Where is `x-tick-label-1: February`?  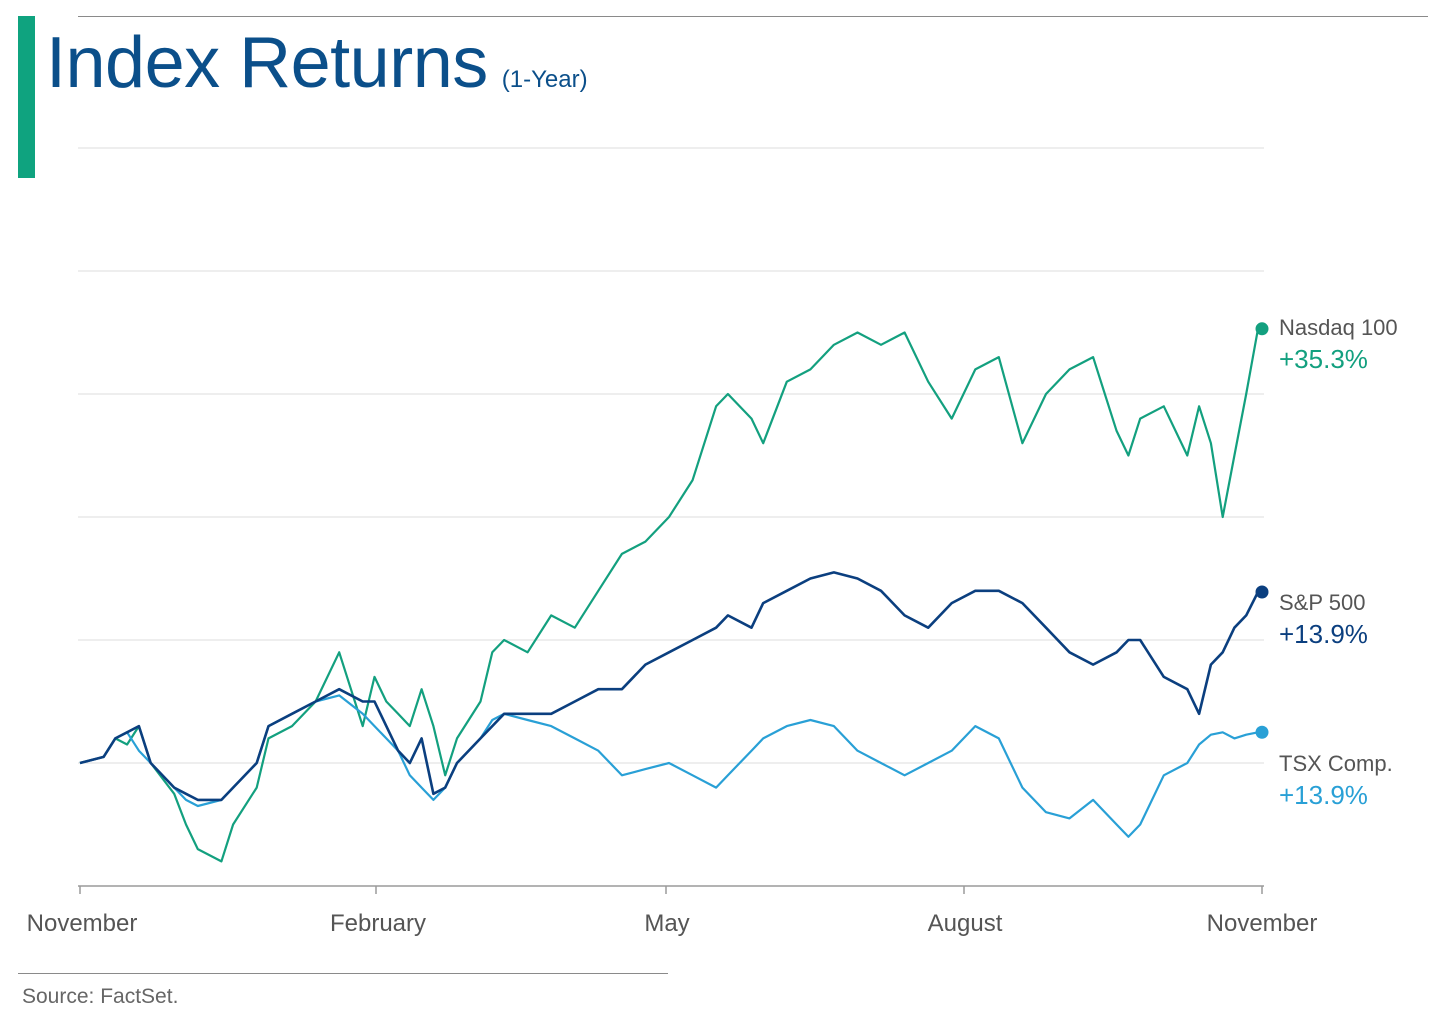 x-tick-label-1: February is located at coordinates (378, 923).